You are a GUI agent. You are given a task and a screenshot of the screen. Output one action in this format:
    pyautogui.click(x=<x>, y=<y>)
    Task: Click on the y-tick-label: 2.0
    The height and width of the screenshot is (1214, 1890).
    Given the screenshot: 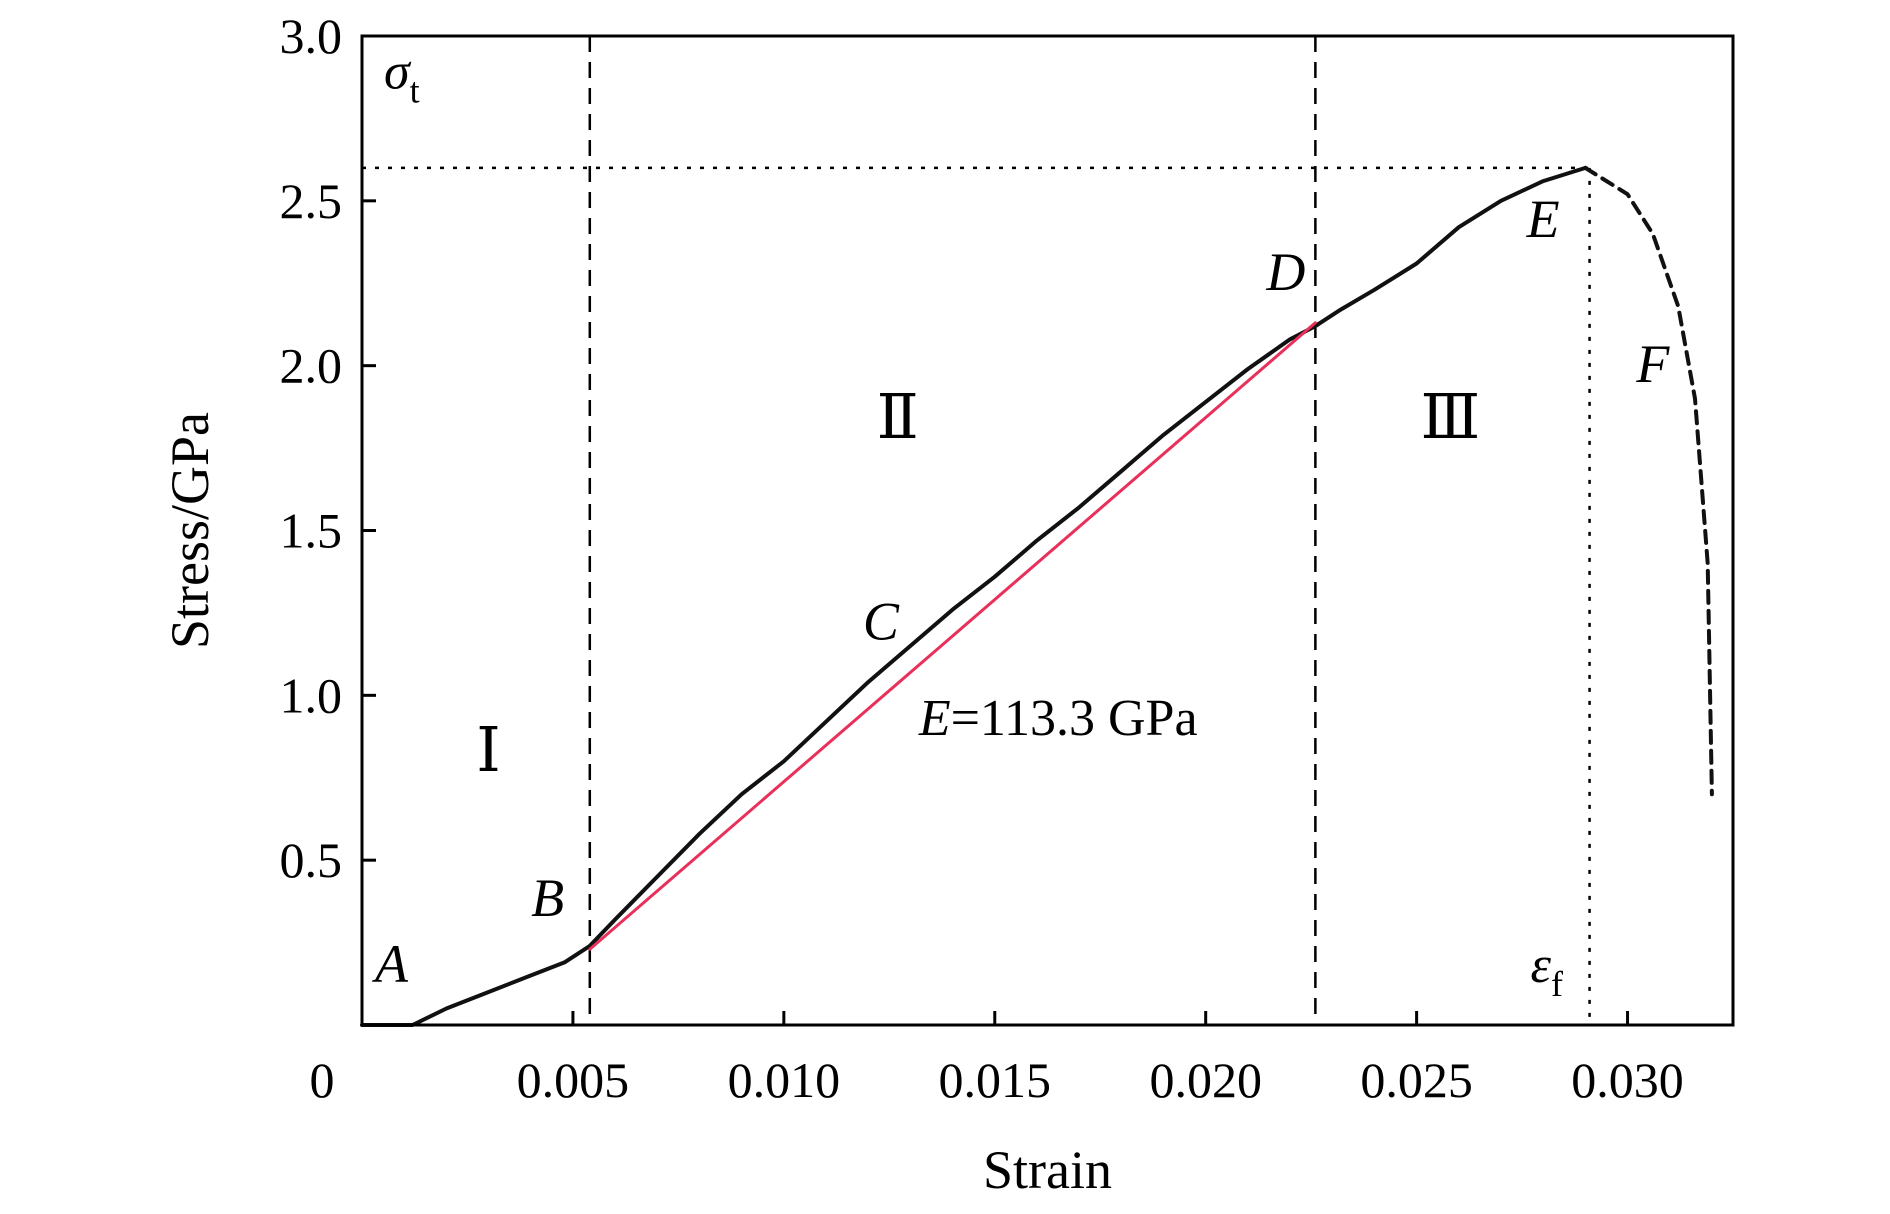 What is the action you would take?
    pyautogui.click(x=311, y=366)
    